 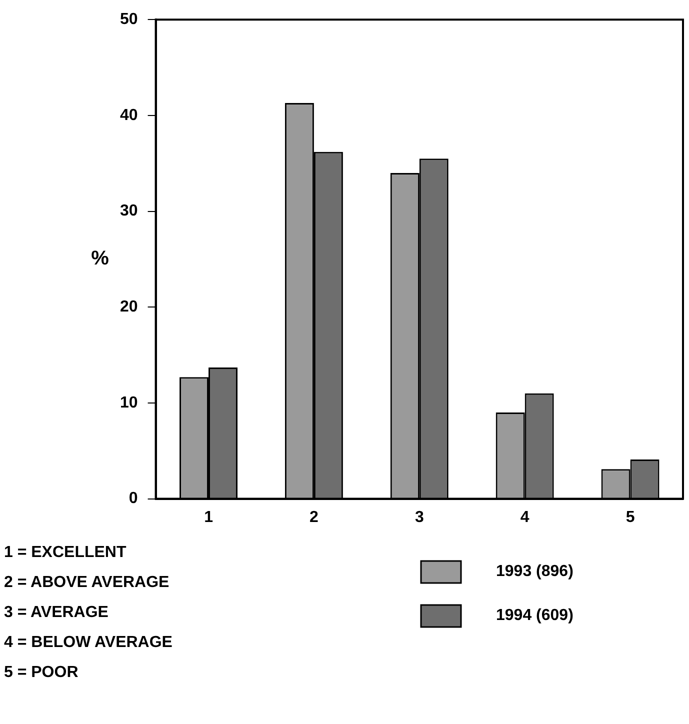 I want to click on y-tick-label: 50, so click(x=129, y=19).